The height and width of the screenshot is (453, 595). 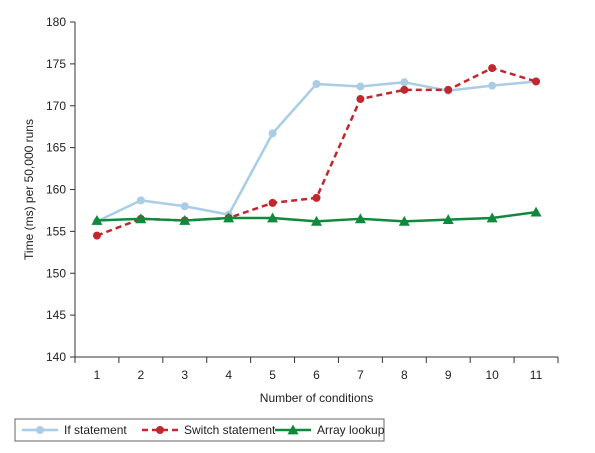 I want to click on x-tick-label: 10, so click(x=492, y=375).